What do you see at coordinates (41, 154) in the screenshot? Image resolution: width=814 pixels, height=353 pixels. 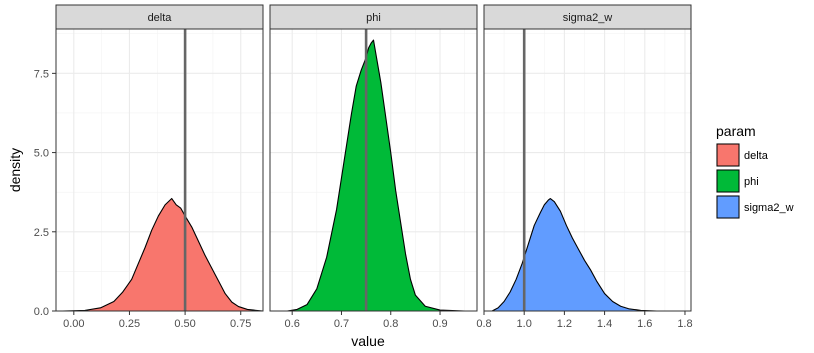 I see `y-tick-label: 5.0` at bounding box center [41, 154].